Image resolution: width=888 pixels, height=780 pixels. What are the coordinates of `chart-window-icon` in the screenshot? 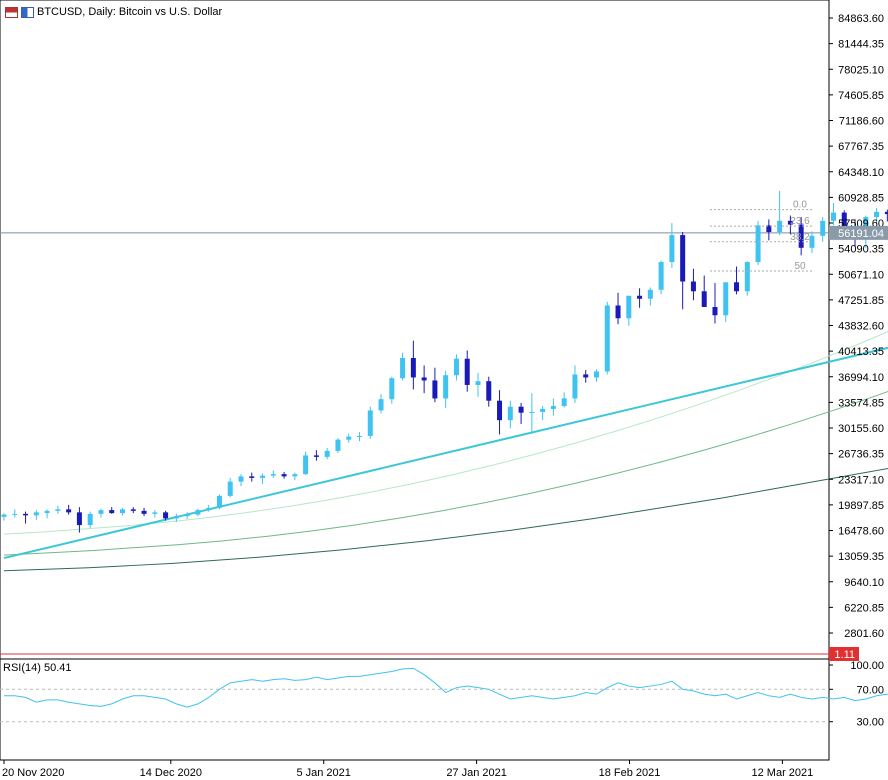 It's located at (11, 12).